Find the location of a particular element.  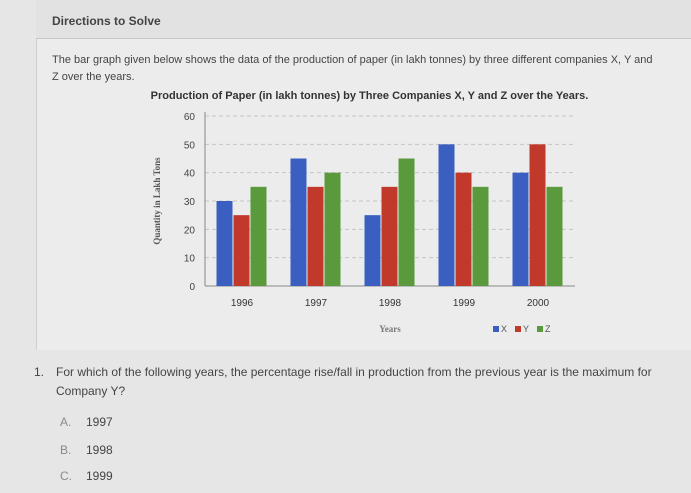

directions-heading: Directions to Solve is located at coordinates (106, 21).